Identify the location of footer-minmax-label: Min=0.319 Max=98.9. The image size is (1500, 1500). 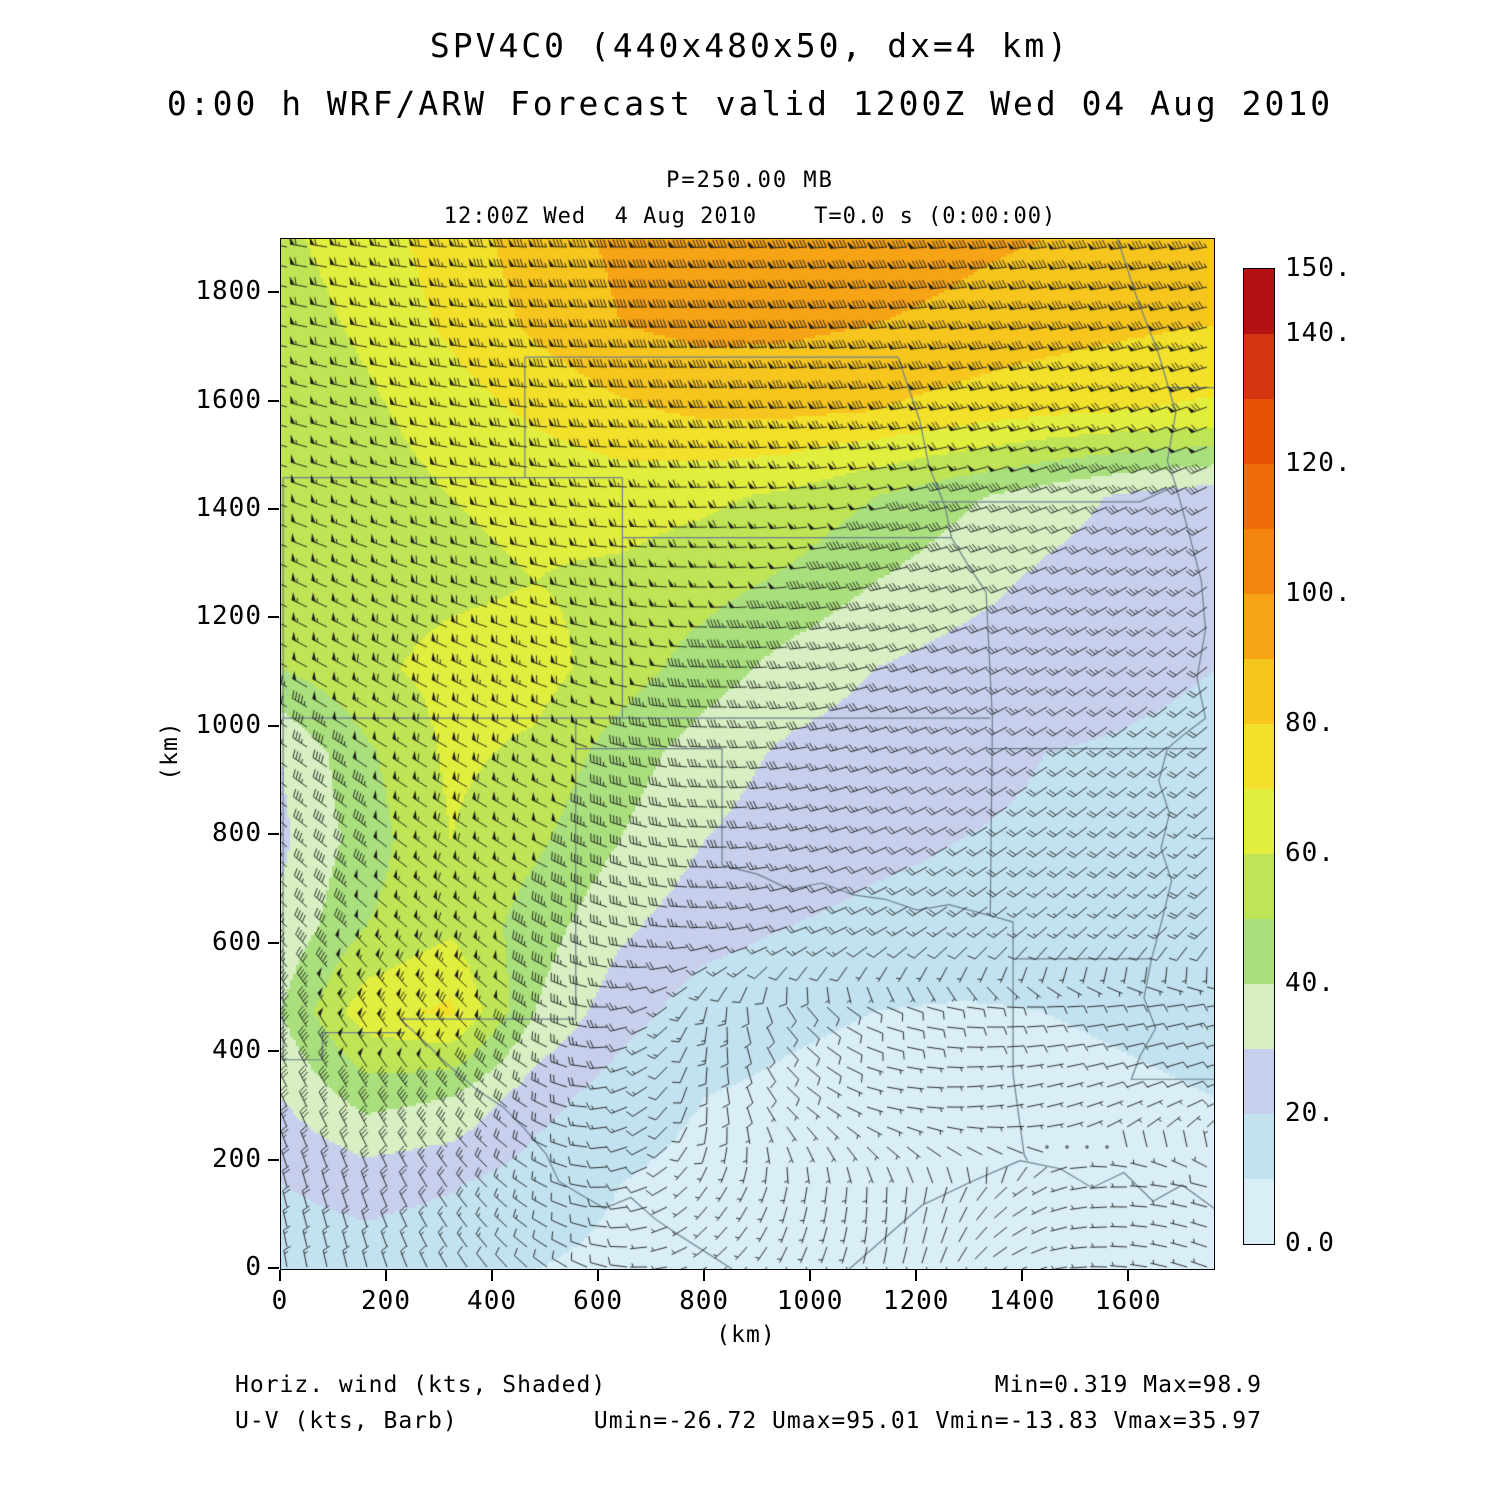
(1128, 1385).